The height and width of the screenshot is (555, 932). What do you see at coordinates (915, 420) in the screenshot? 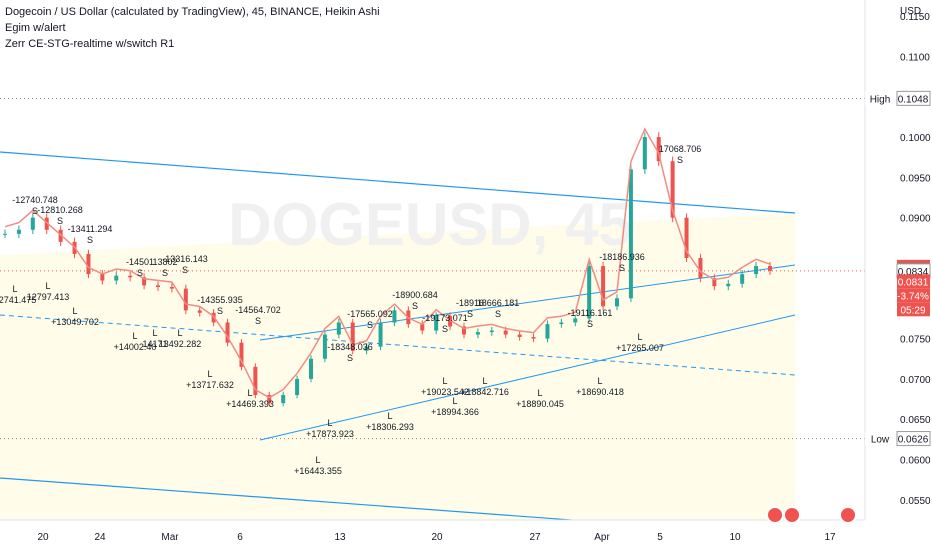
I see `price-axis-tick: 0.0650` at bounding box center [915, 420].